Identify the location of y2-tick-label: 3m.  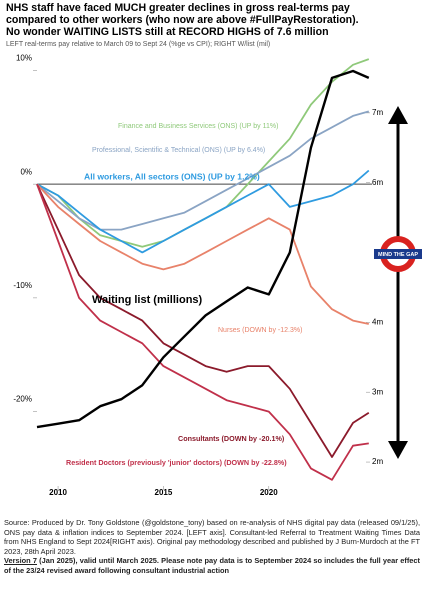
(377, 391).